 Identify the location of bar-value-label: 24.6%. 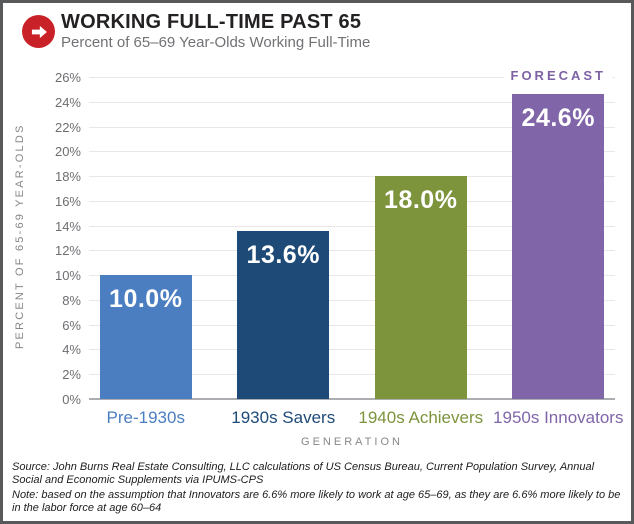
(558, 118).